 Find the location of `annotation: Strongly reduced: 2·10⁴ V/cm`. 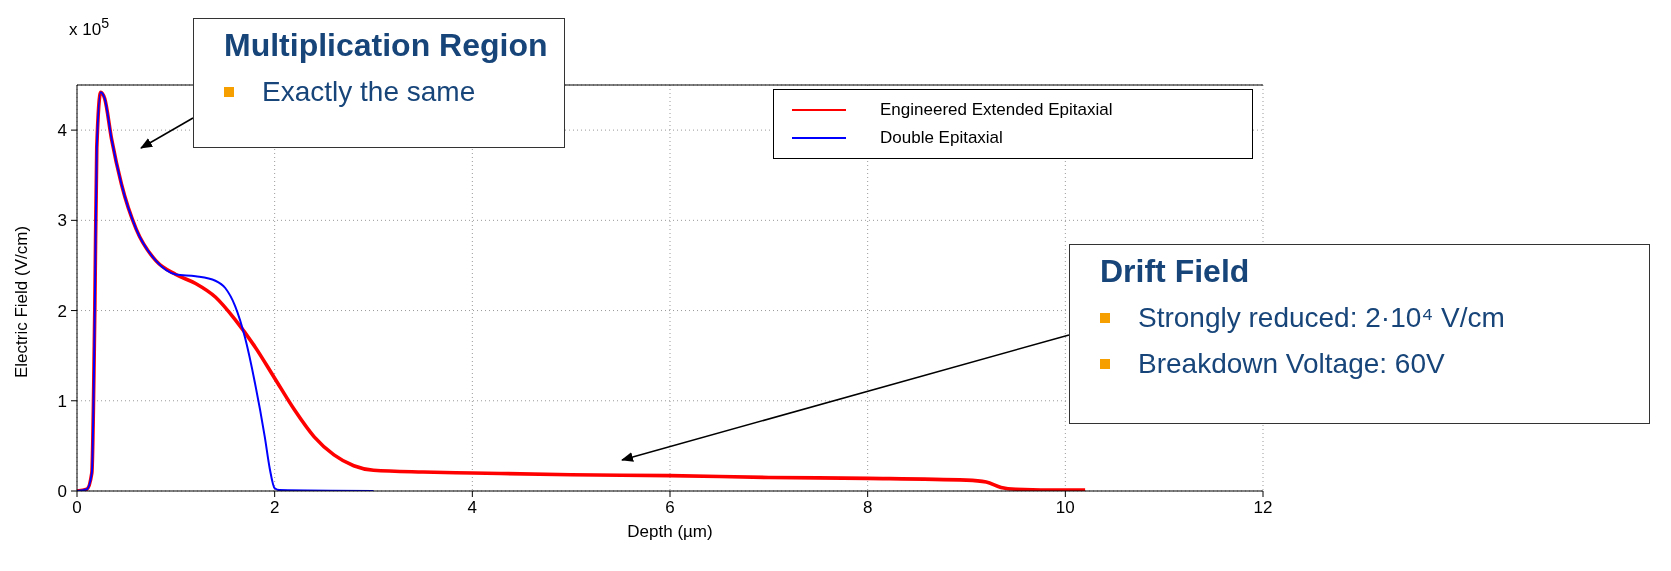

annotation: Strongly reduced: 2·10⁴ V/cm is located at coordinates (1321, 318).